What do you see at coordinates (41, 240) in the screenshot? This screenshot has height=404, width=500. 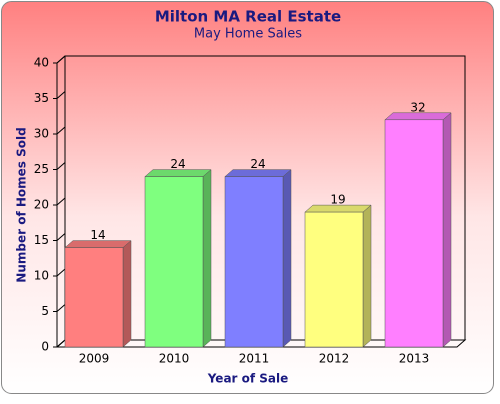 I see `y-tick-label: 15` at bounding box center [41, 240].